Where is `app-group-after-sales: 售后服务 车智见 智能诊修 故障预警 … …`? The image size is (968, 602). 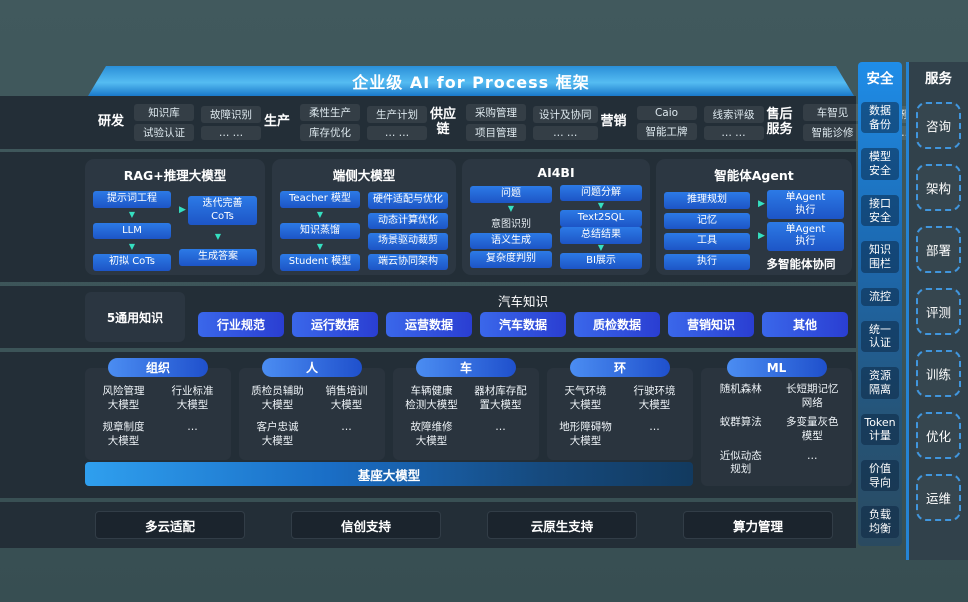
app-group-after-sales: 售后服务 车智见 智能诊修 故障预警 … … is located at coordinates (847, 122).